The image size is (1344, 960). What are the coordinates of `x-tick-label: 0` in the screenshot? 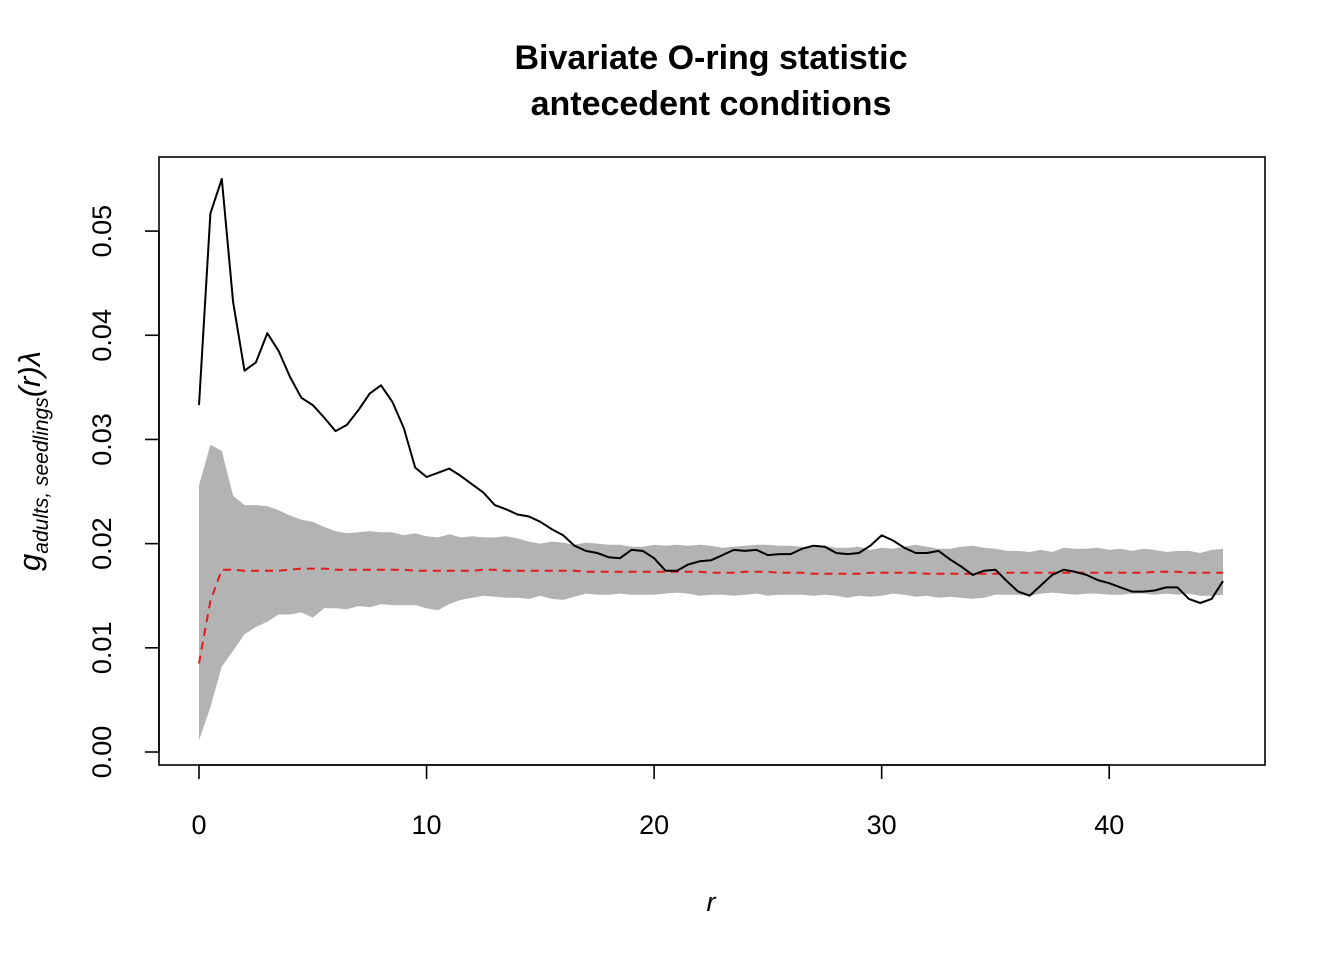 It's located at (198, 825).